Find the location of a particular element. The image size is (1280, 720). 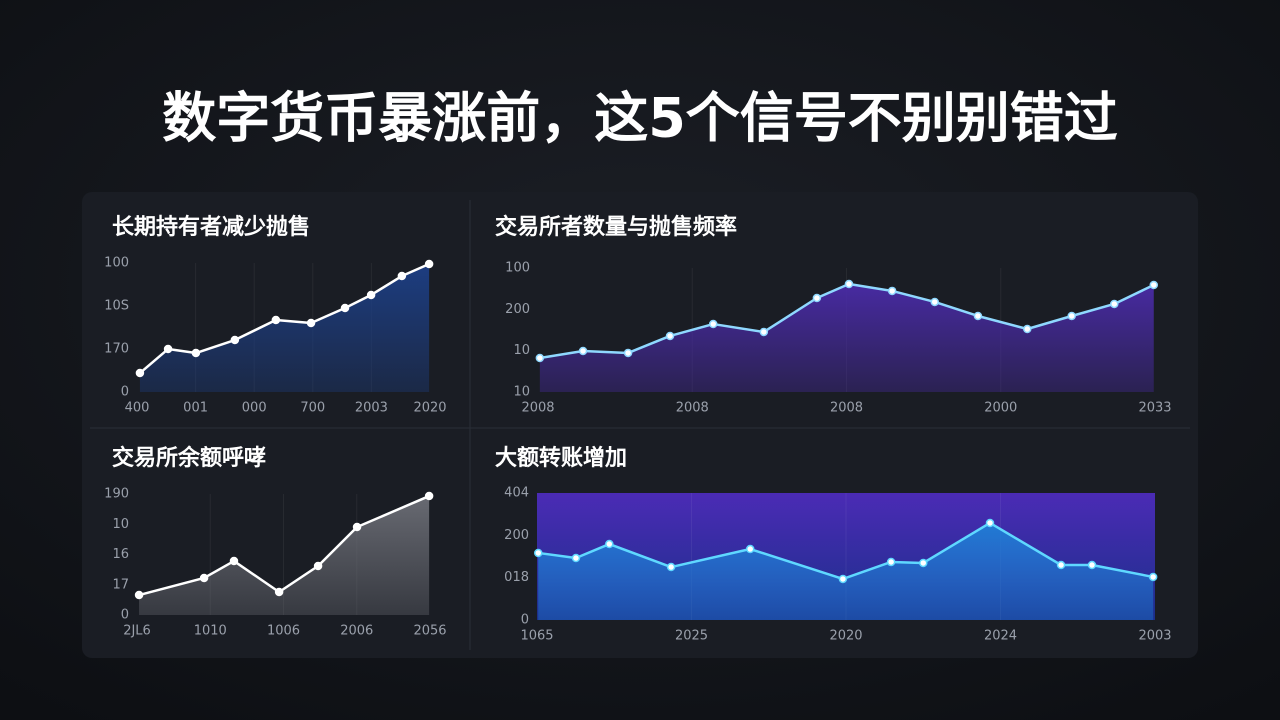

x-axis-label: 1010 is located at coordinates (210, 631).